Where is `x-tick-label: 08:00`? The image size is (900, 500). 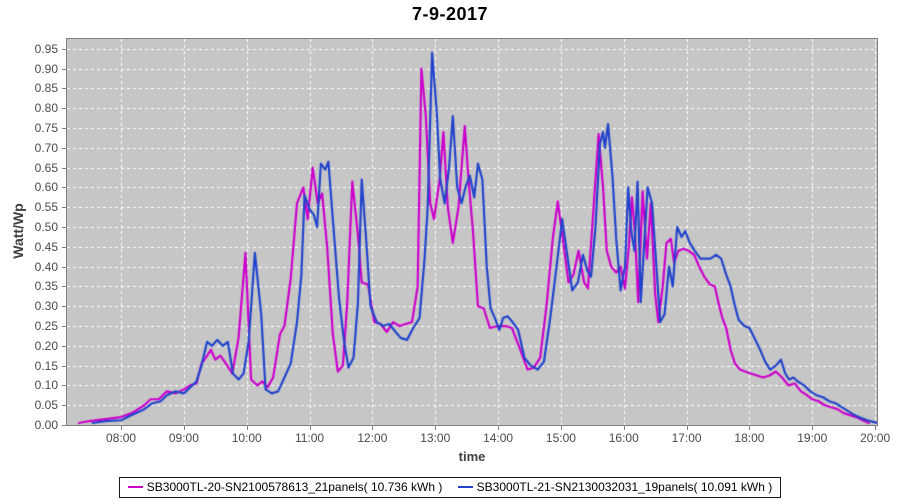
x-tick-label: 08:00 is located at coordinates (121, 438).